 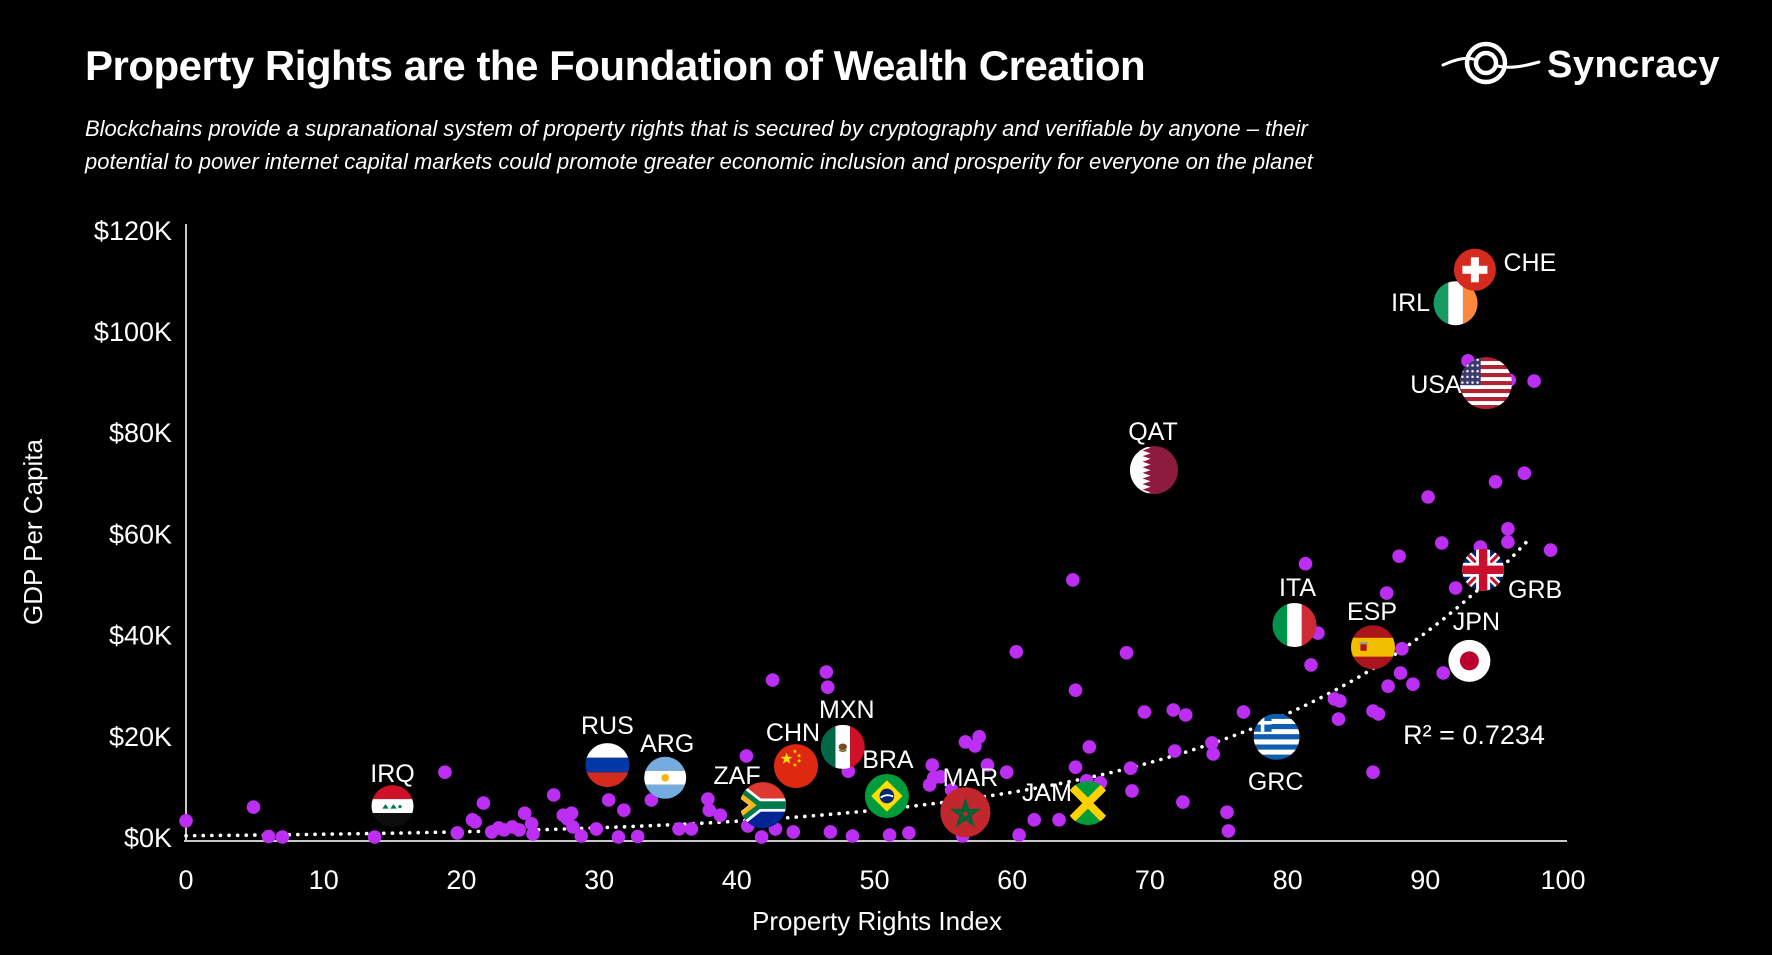 What do you see at coordinates (607, 765) in the screenshot?
I see `country-flag-rus` at bounding box center [607, 765].